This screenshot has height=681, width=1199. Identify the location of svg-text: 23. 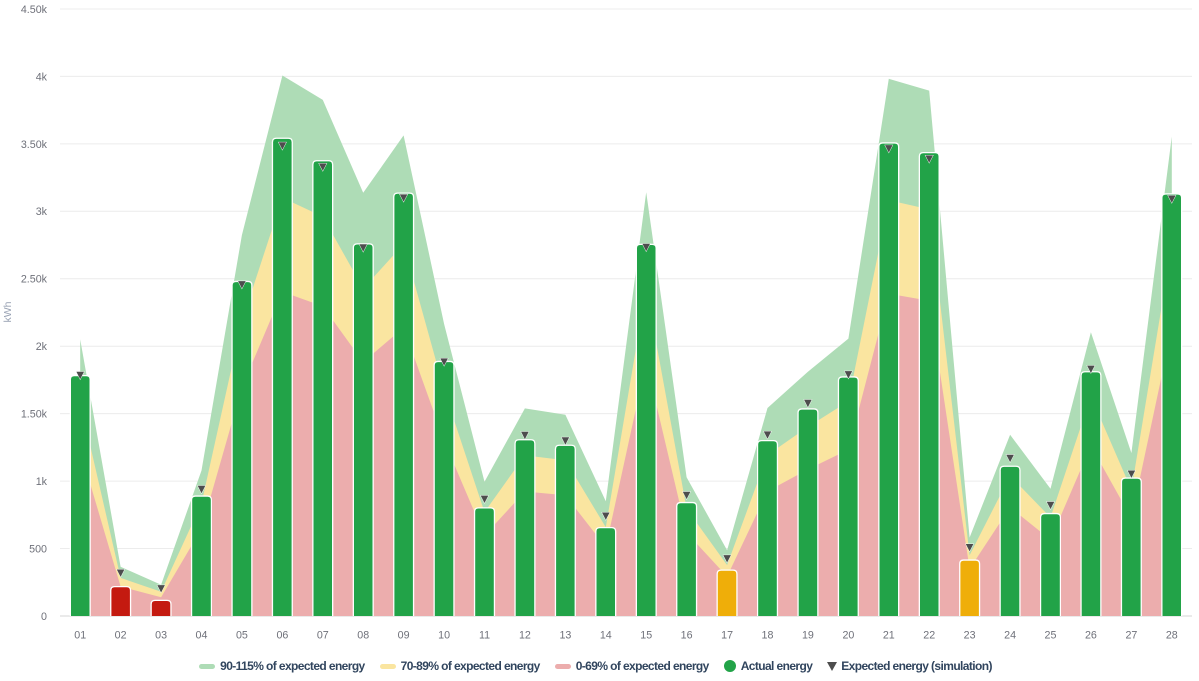
(970, 636).